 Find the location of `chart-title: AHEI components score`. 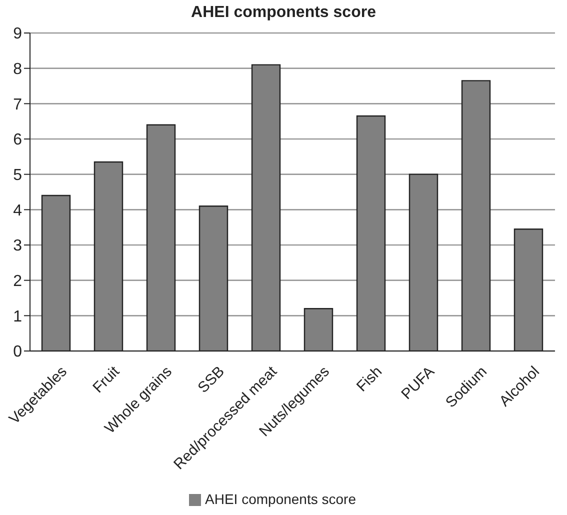

chart-title: AHEI components score is located at coordinates (283, 13).